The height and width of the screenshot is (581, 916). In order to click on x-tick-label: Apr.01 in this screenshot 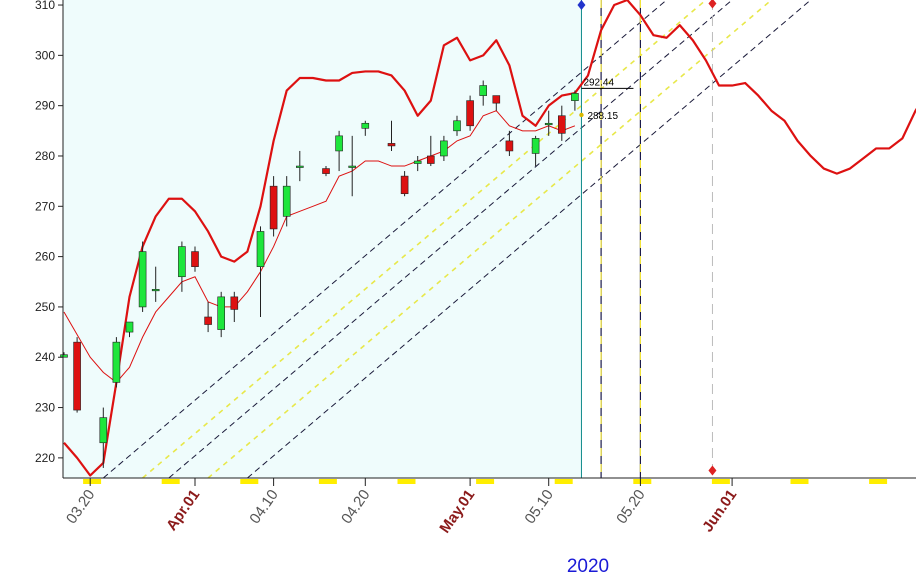, I will do `click(183, 510)`.